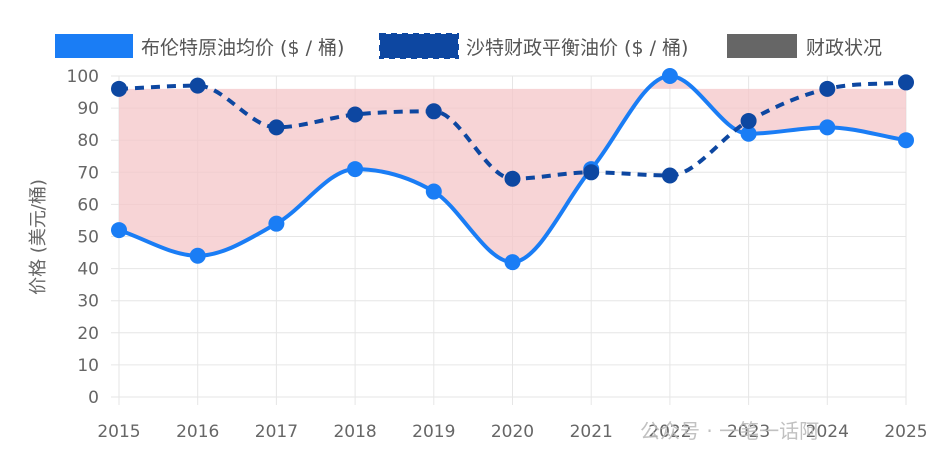 The width and height of the screenshot is (950, 468). What do you see at coordinates (197, 432) in the screenshot?
I see `x-tick-label: 2016` at bounding box center [197, 432].